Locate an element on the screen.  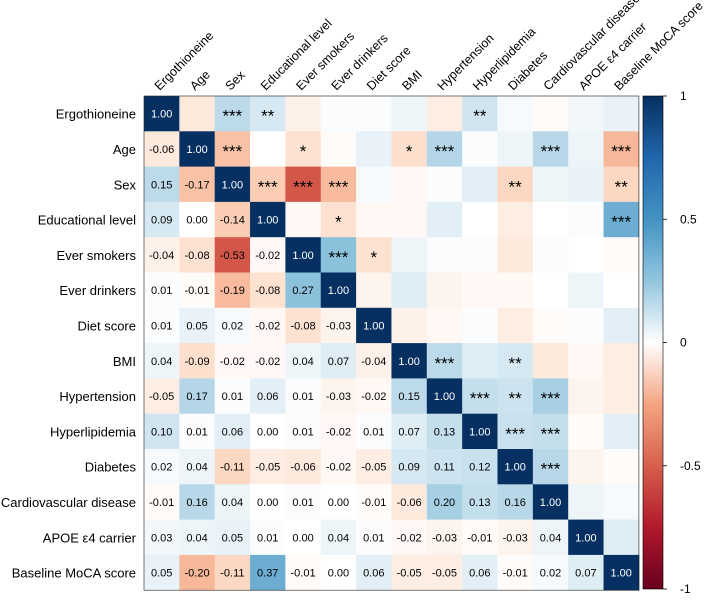
cell-value-label: -0.02 is located at coordinates (338, 468).